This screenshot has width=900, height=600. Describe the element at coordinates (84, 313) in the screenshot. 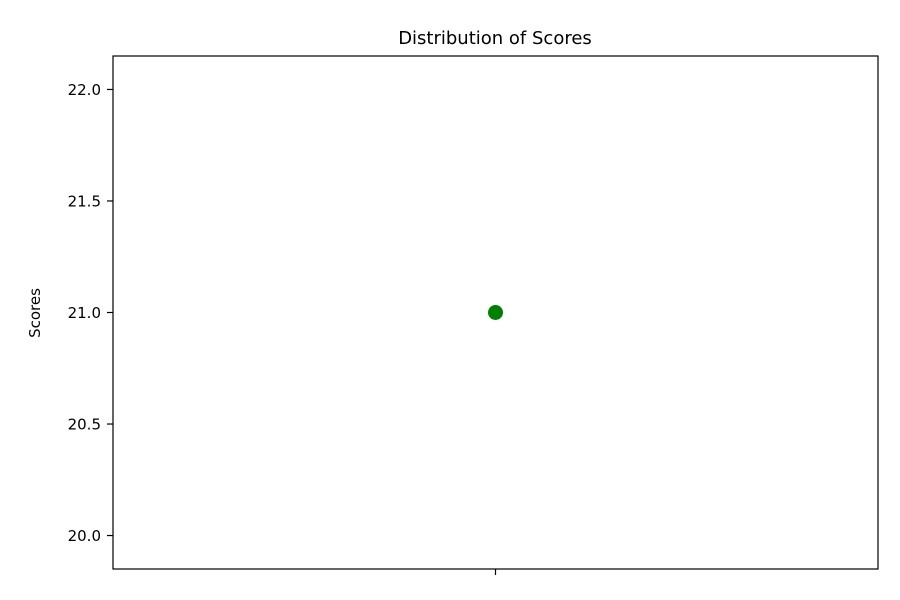

I see `y-tick-label: 21.0` at that location.